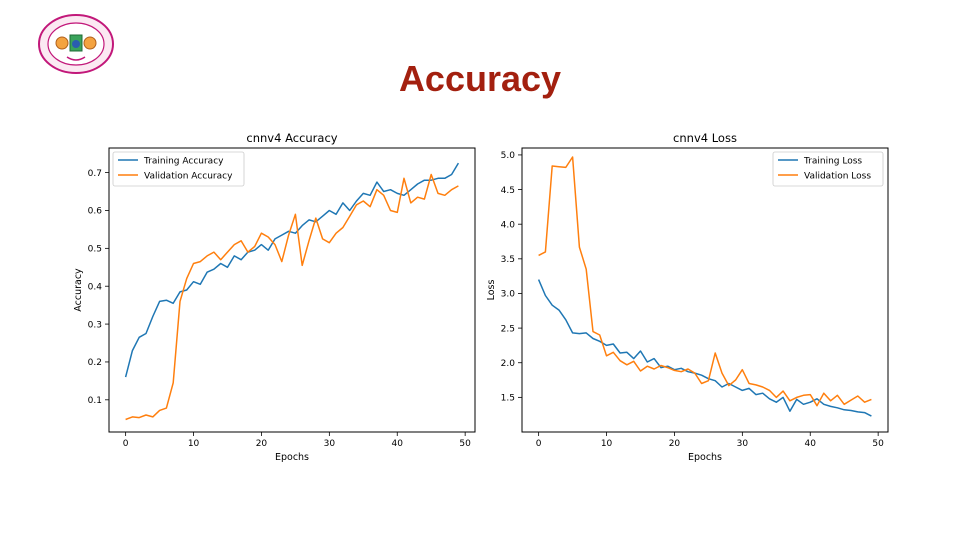  I want to click on y-tick-label: 2.0, so click(508, 364).